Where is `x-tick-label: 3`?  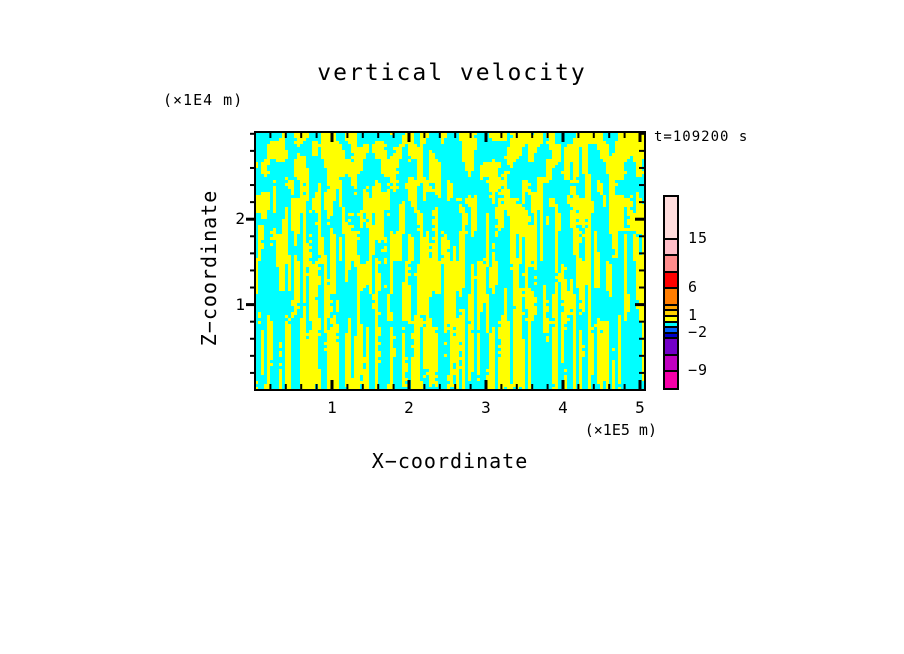
x-tick-label: 3 is located at coordinates (486, 407).